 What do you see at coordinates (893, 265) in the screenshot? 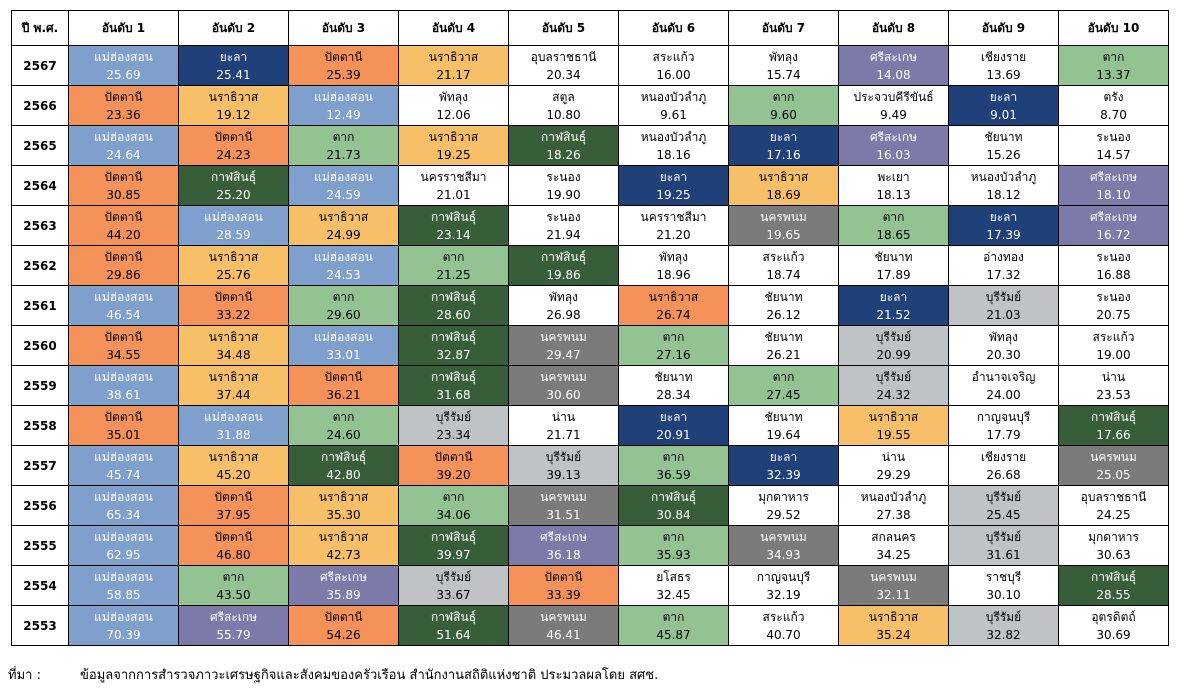
I see `rank-cell: ชัยนาท 17.89` at bounding box center [893, 265].